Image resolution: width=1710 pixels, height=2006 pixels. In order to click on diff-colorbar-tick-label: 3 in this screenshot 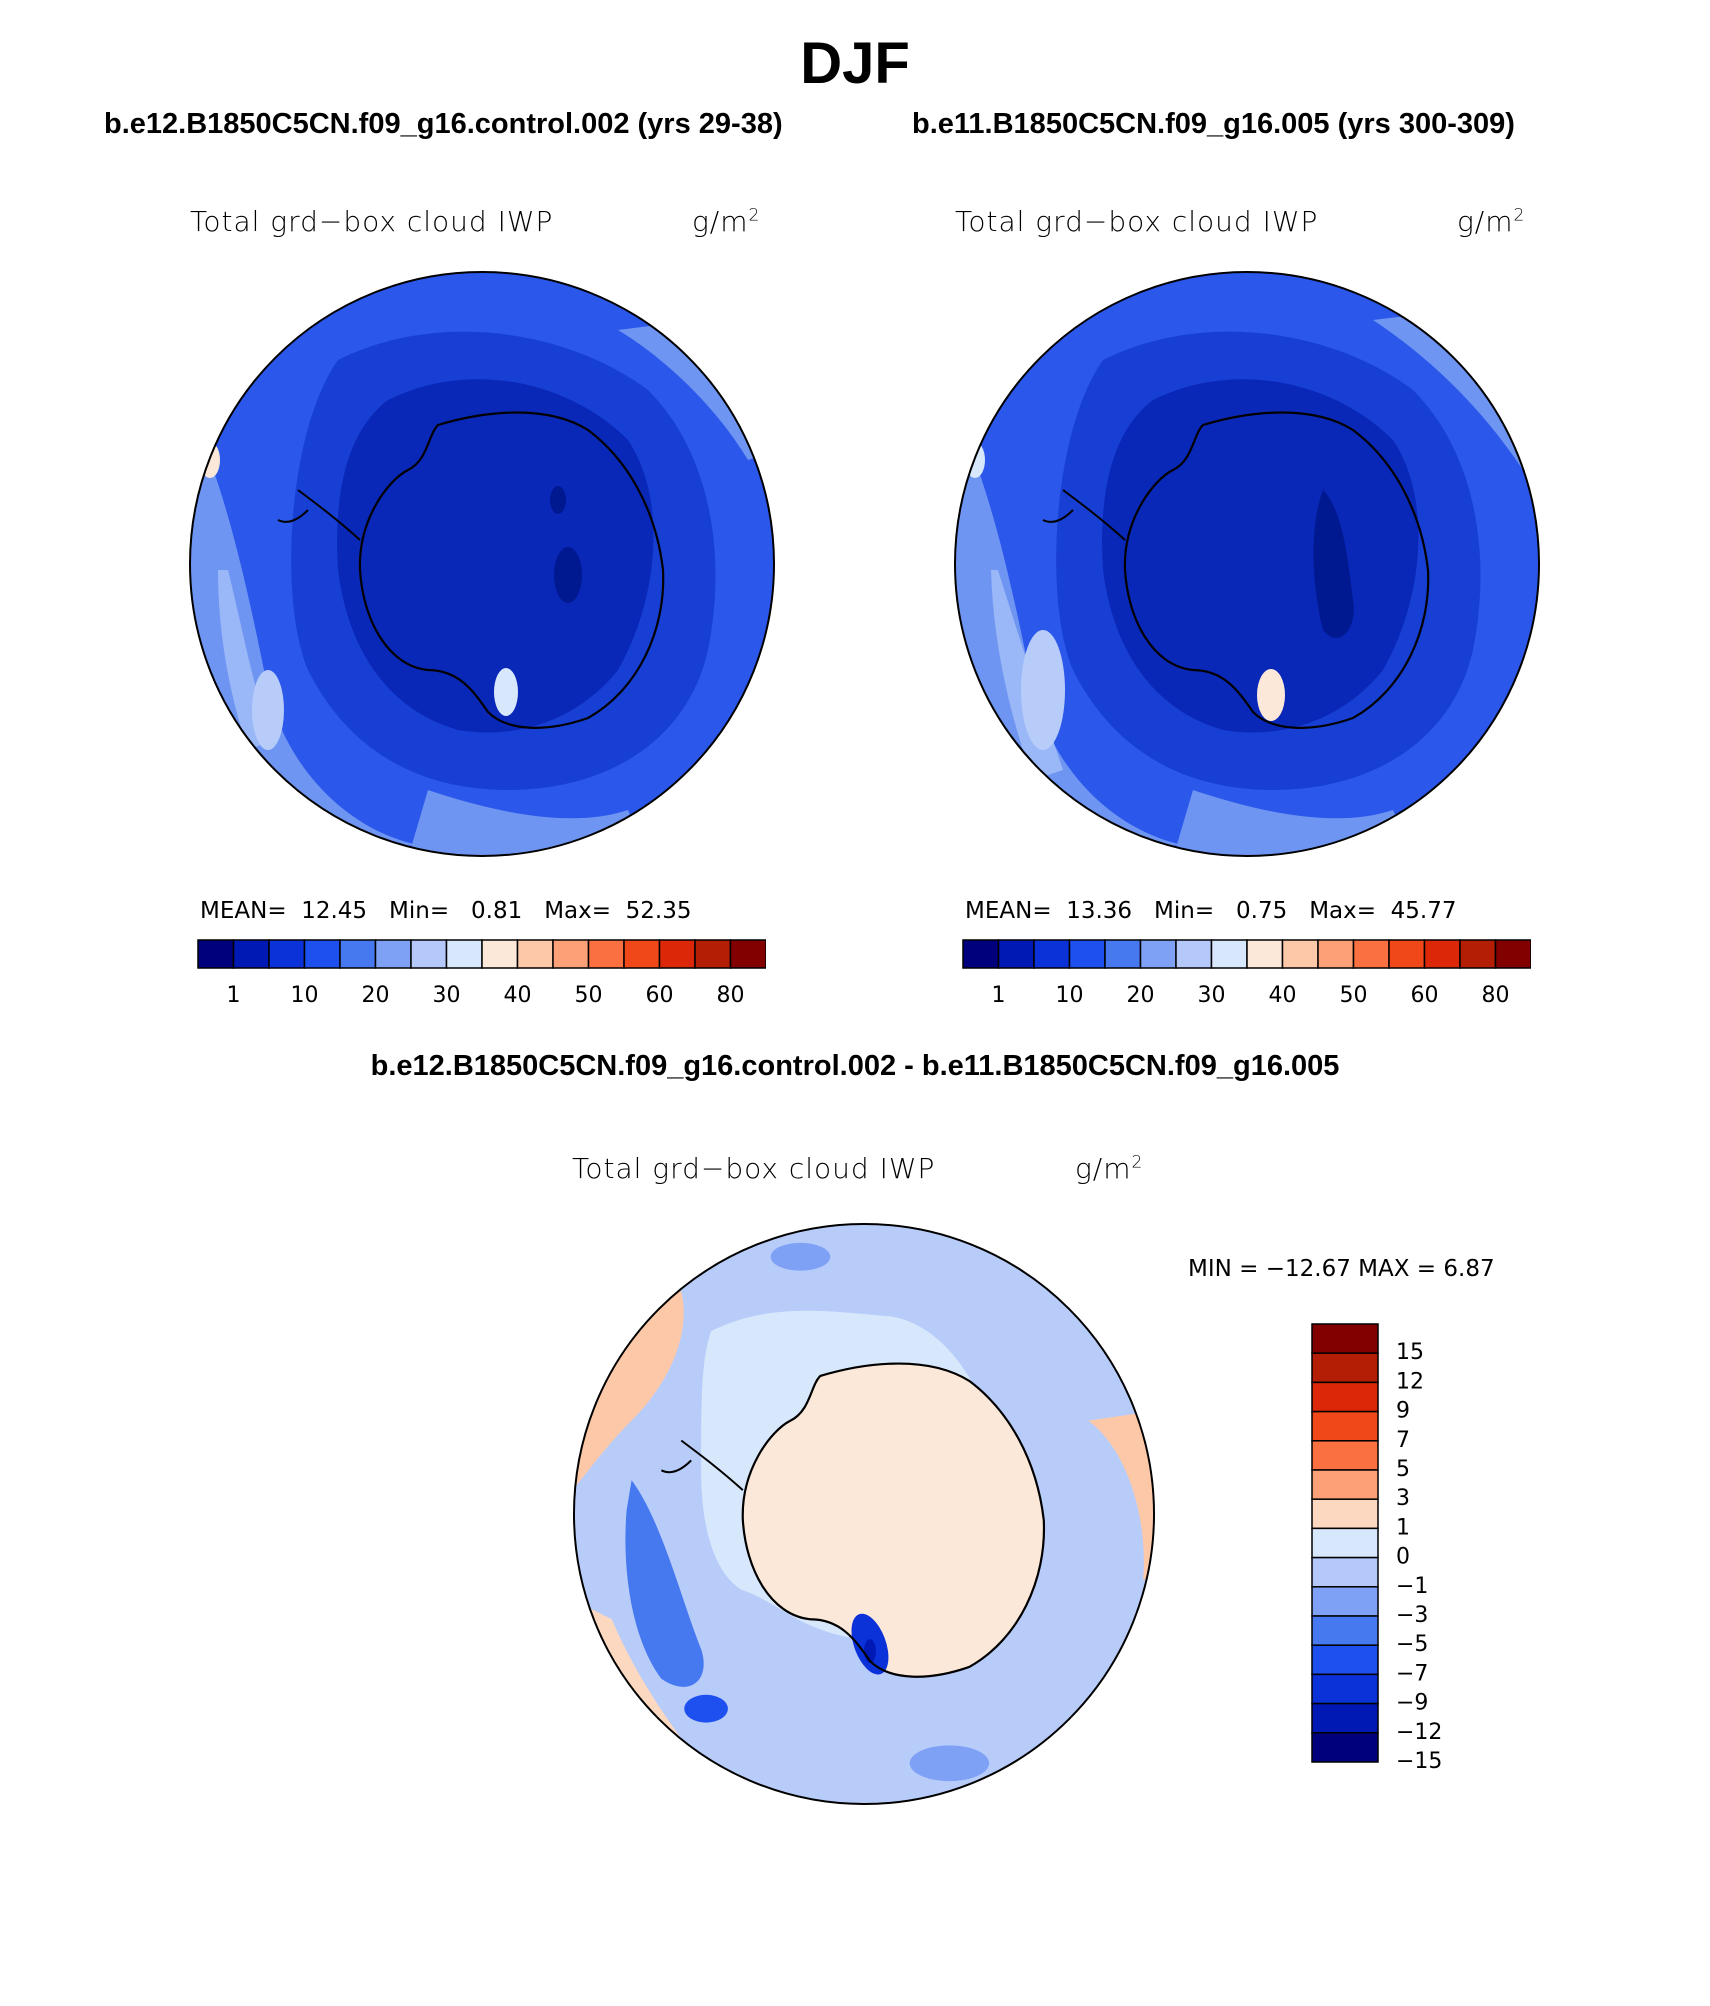, I will do `click(1403, 1498)`.